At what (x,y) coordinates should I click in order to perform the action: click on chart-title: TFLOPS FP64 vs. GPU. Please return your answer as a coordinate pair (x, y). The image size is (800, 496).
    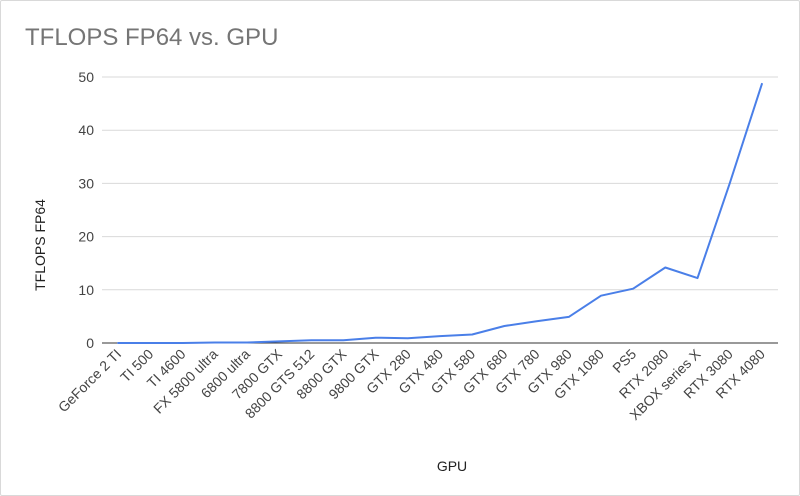
    Looking at the image, I should click on (152, 37).